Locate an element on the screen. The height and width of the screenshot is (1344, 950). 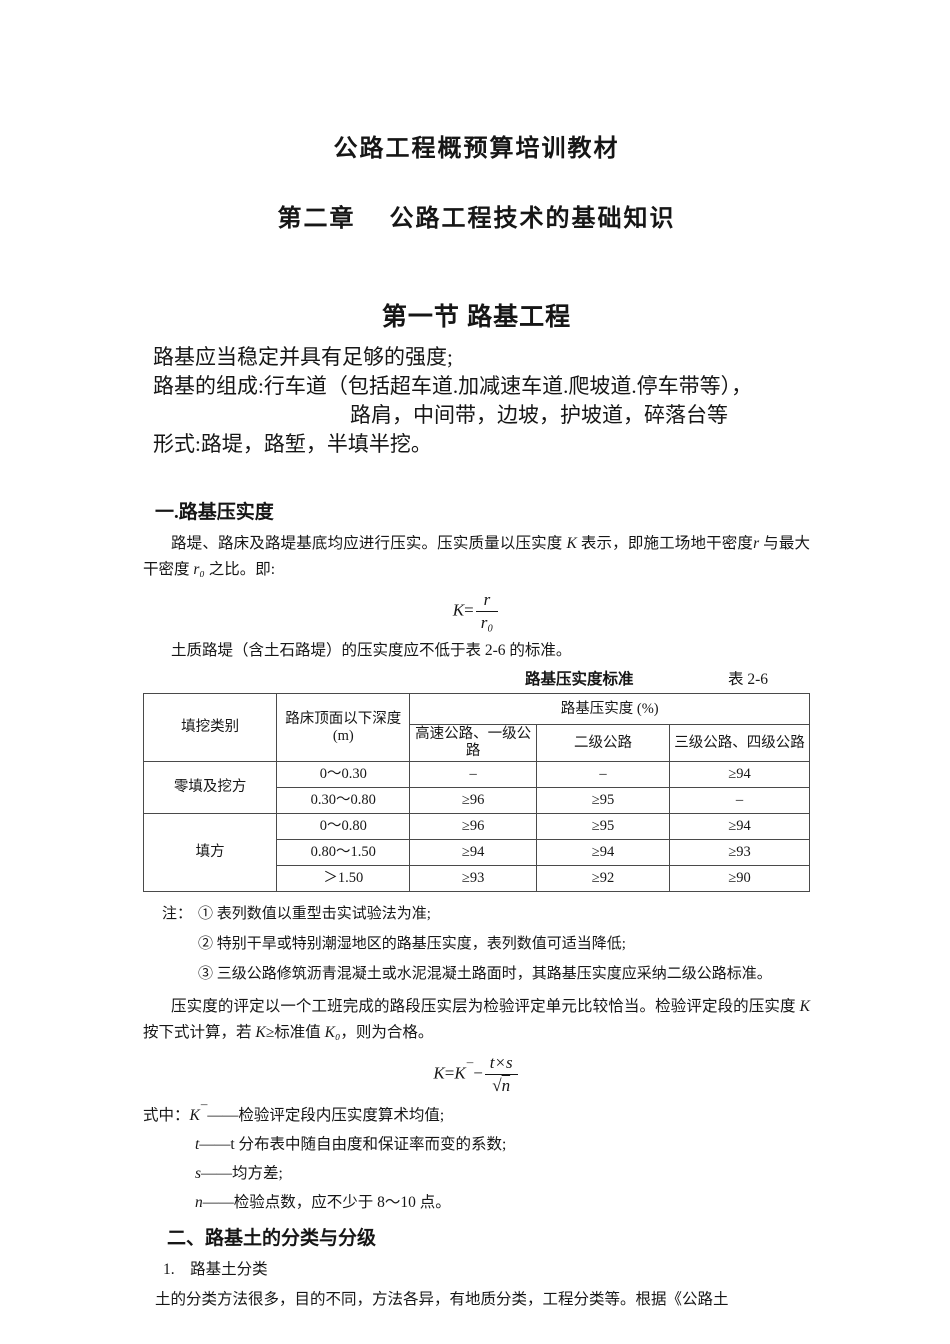
th-fill-type: 填挖类别 is located at coordinates (210, 727).